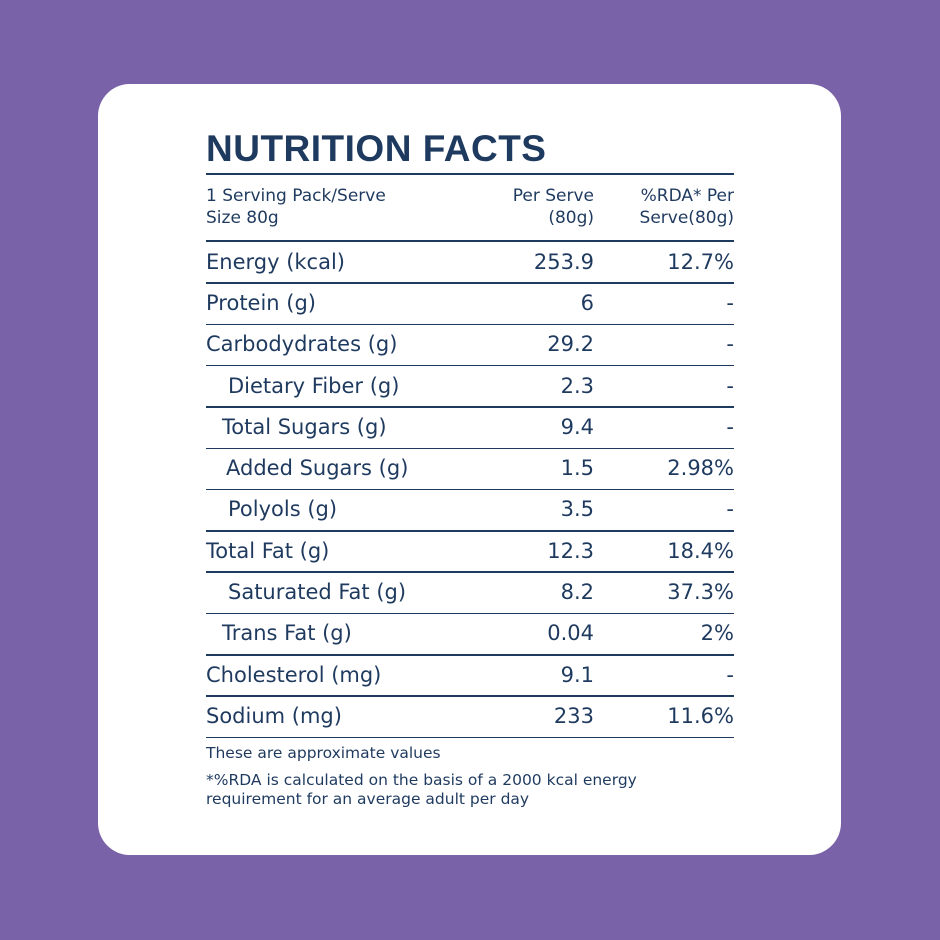 The width and height of the screenshot is (940, 940). Describe the element at coordinates (261, 302) in the screenshot. I see `row-label: Protein (g)` at that location.